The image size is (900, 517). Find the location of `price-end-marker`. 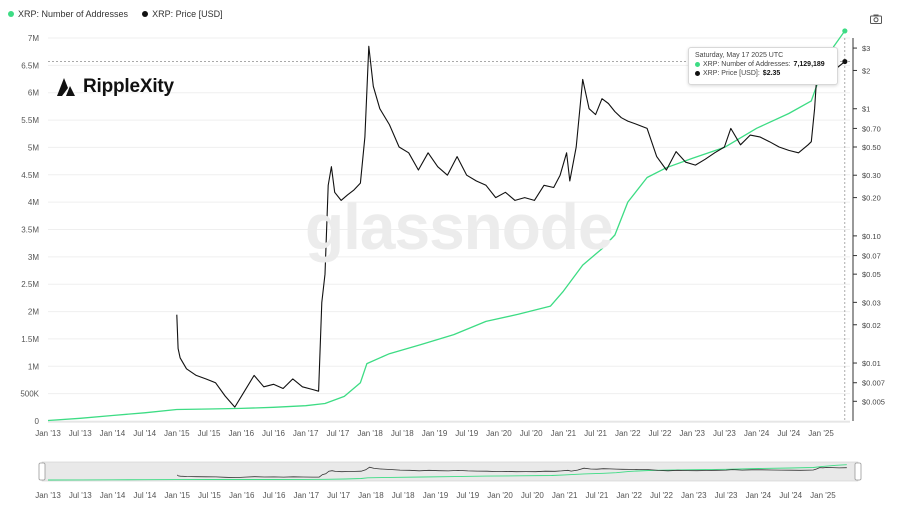

price-end-marker is located at coordinates (845, 61).